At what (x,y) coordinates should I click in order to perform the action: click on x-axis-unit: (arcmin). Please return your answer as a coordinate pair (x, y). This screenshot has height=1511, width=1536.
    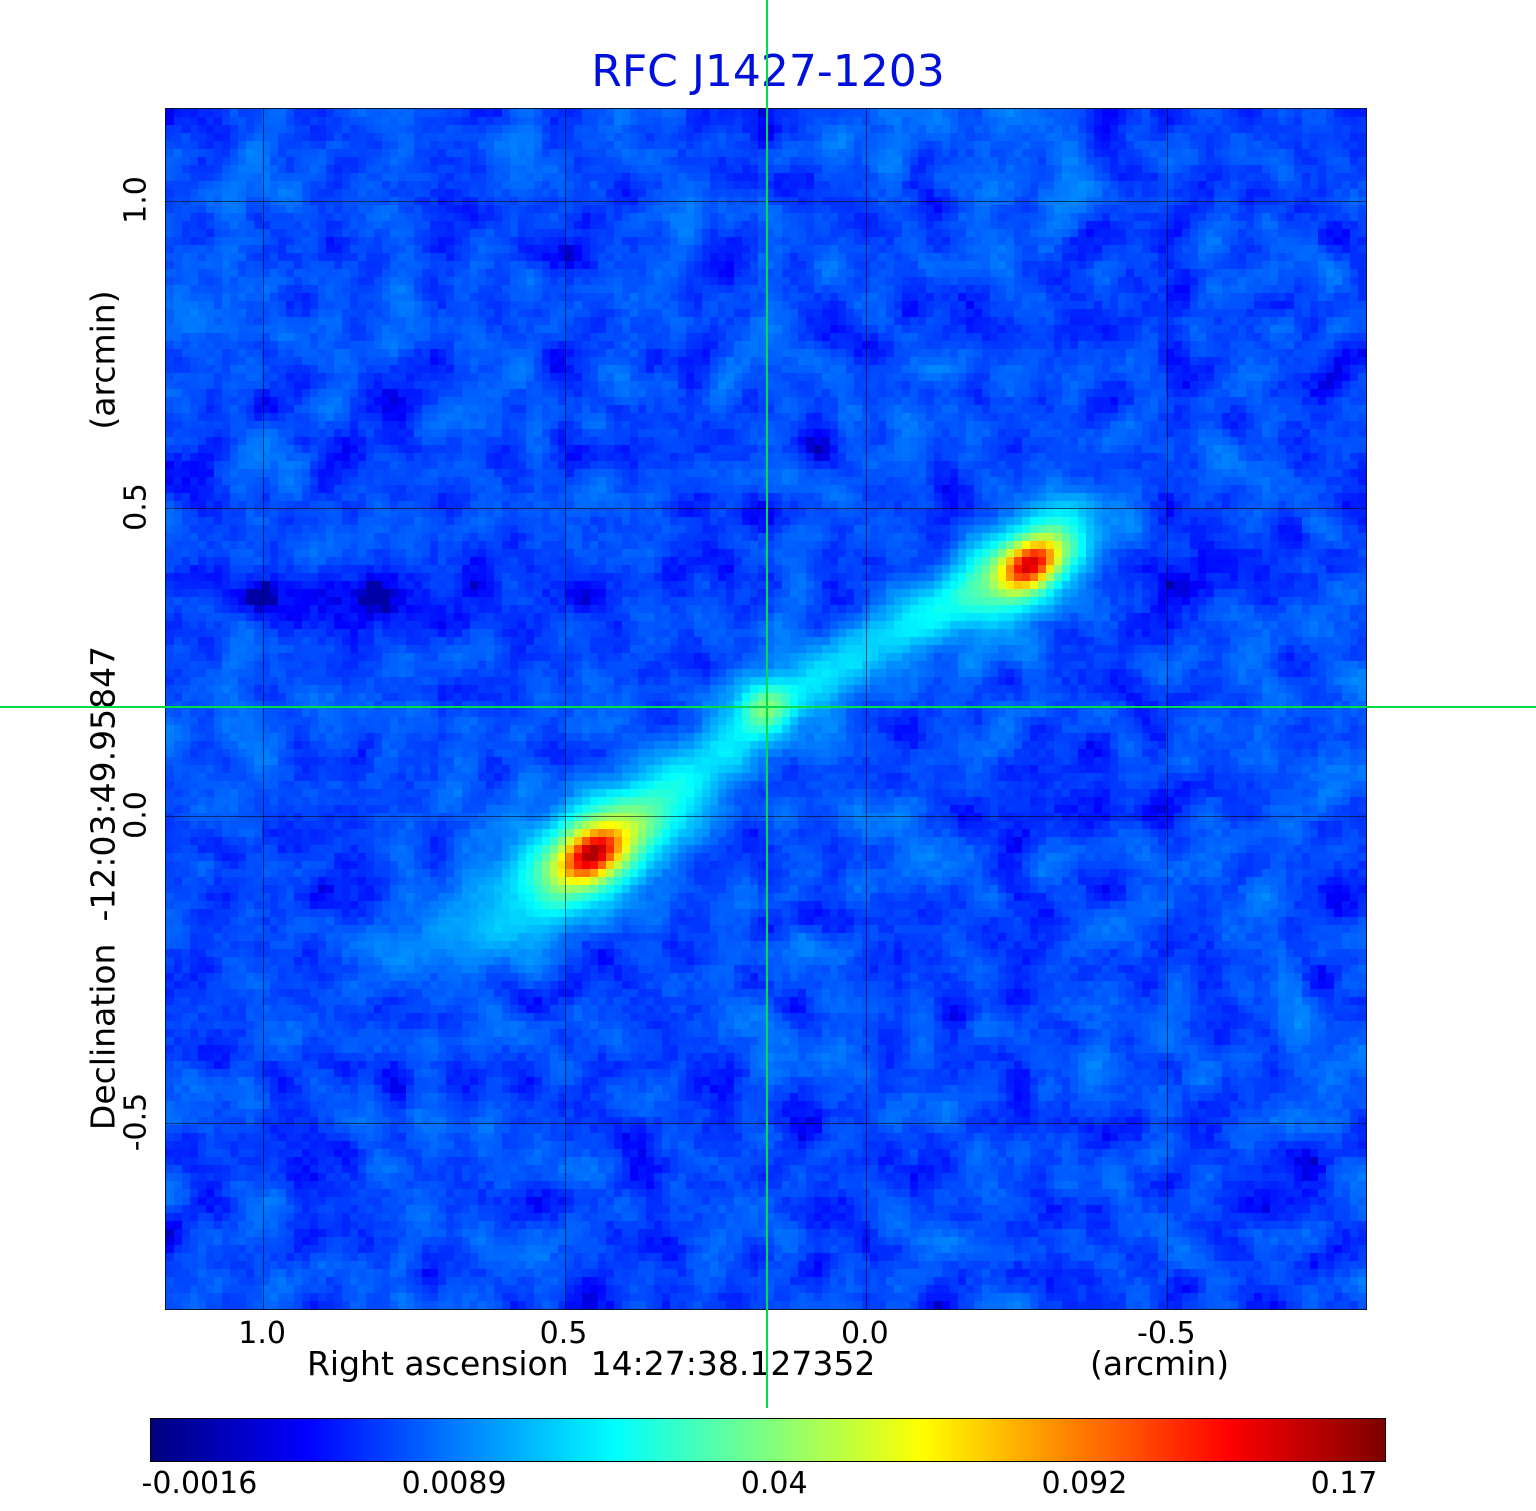
    Looking at the image, I should click on (1160, 1363).